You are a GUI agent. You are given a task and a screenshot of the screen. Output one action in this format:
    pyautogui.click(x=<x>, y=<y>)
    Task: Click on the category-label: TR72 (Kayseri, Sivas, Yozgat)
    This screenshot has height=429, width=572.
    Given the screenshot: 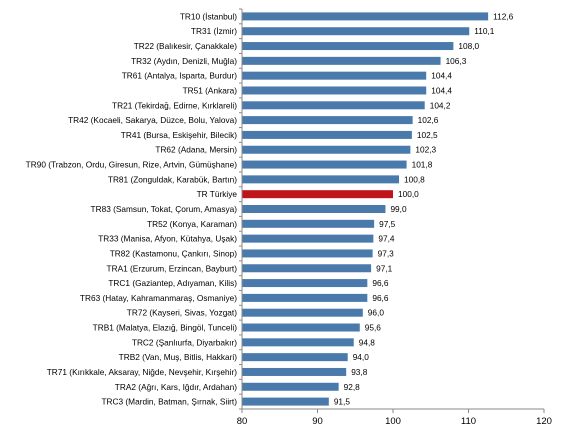 What is the action you would take?
    pyautogui.click(x=182, y=313)
    